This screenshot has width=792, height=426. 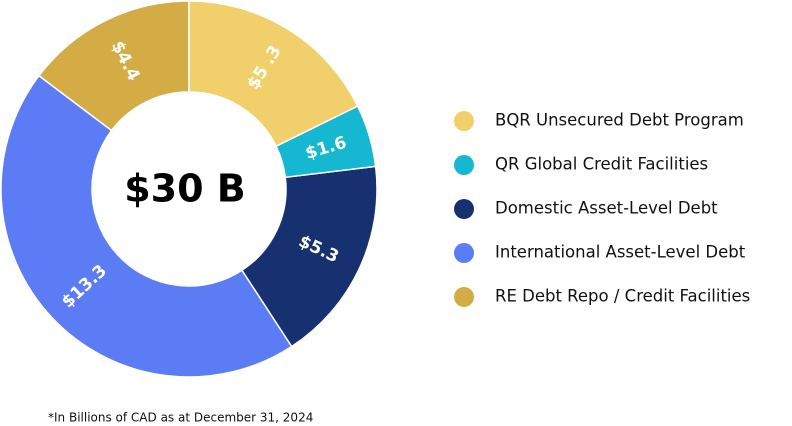 What do you see at coordinates (601, 164) in the screenshot?
I see `legend-label: QR Global Credit Facilities` at bounding box center [601, 164].